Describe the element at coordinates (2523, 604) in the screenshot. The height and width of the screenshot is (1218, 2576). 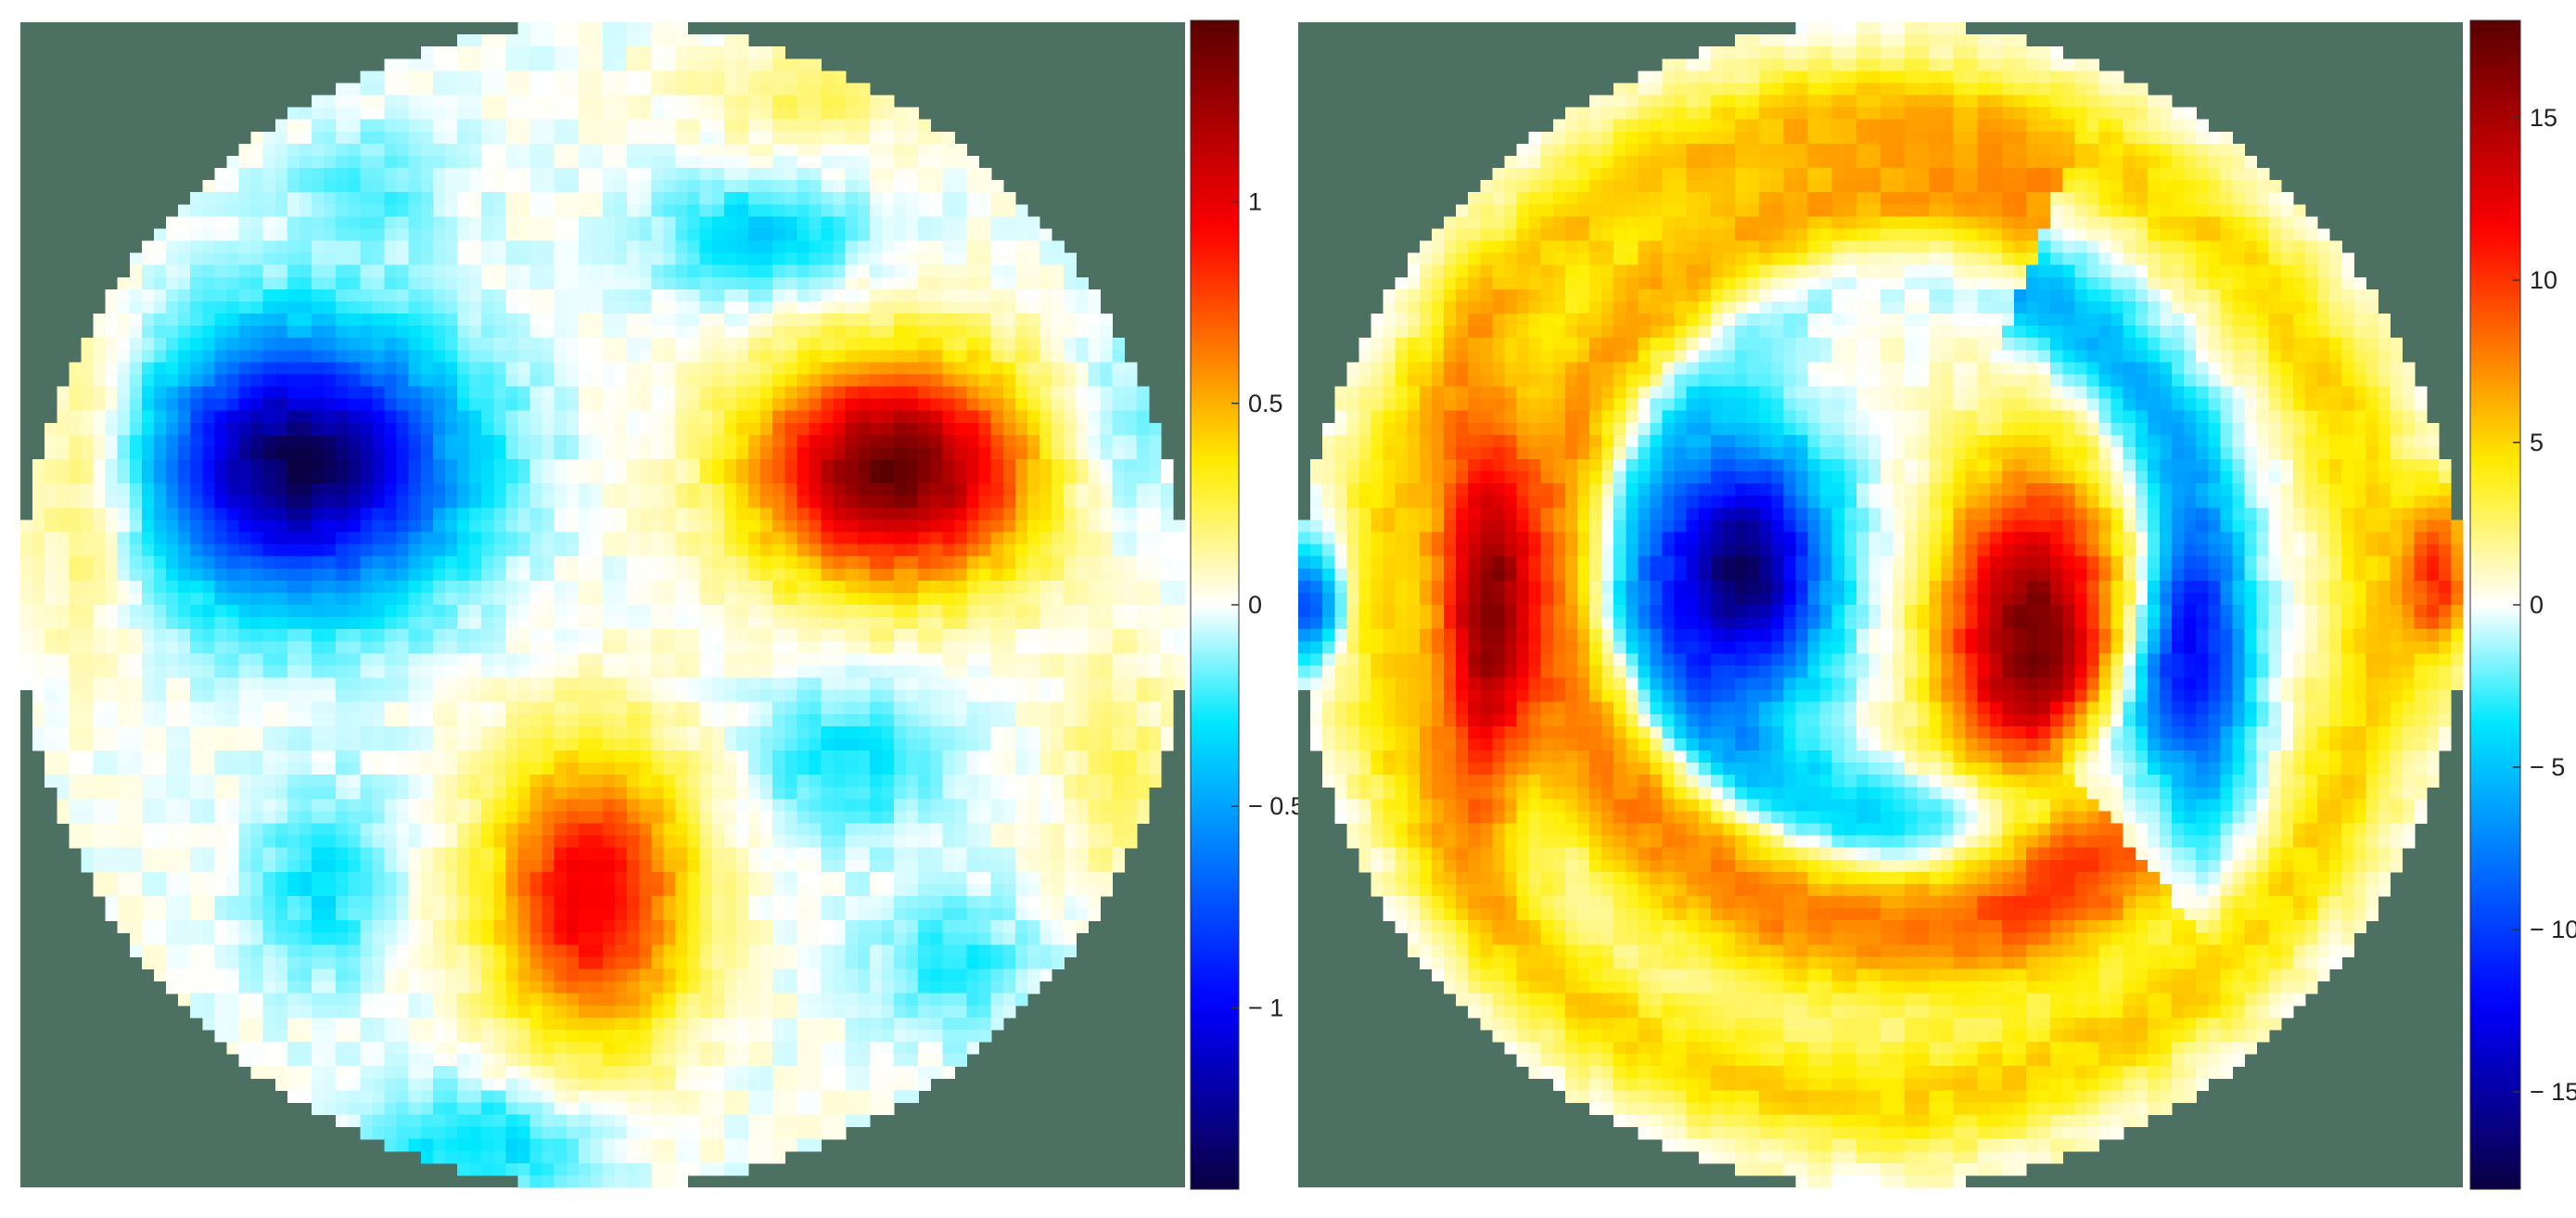
I see `right-colorbar: − 15 − 10 − 5 0 5 10 15` at that location.